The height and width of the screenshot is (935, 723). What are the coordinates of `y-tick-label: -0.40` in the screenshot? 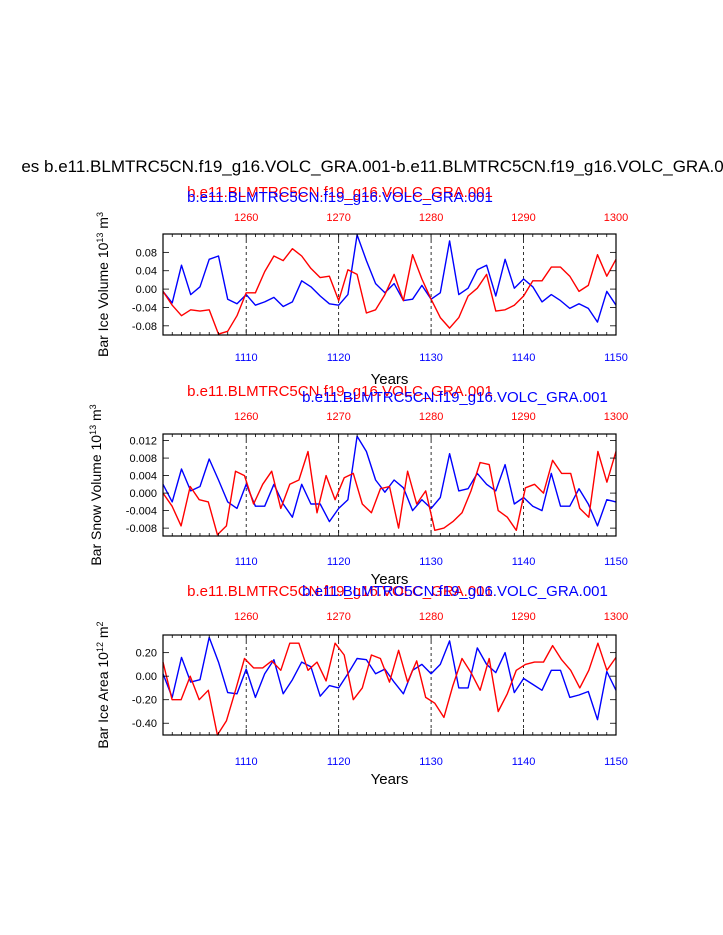 It's located at (144, 724).